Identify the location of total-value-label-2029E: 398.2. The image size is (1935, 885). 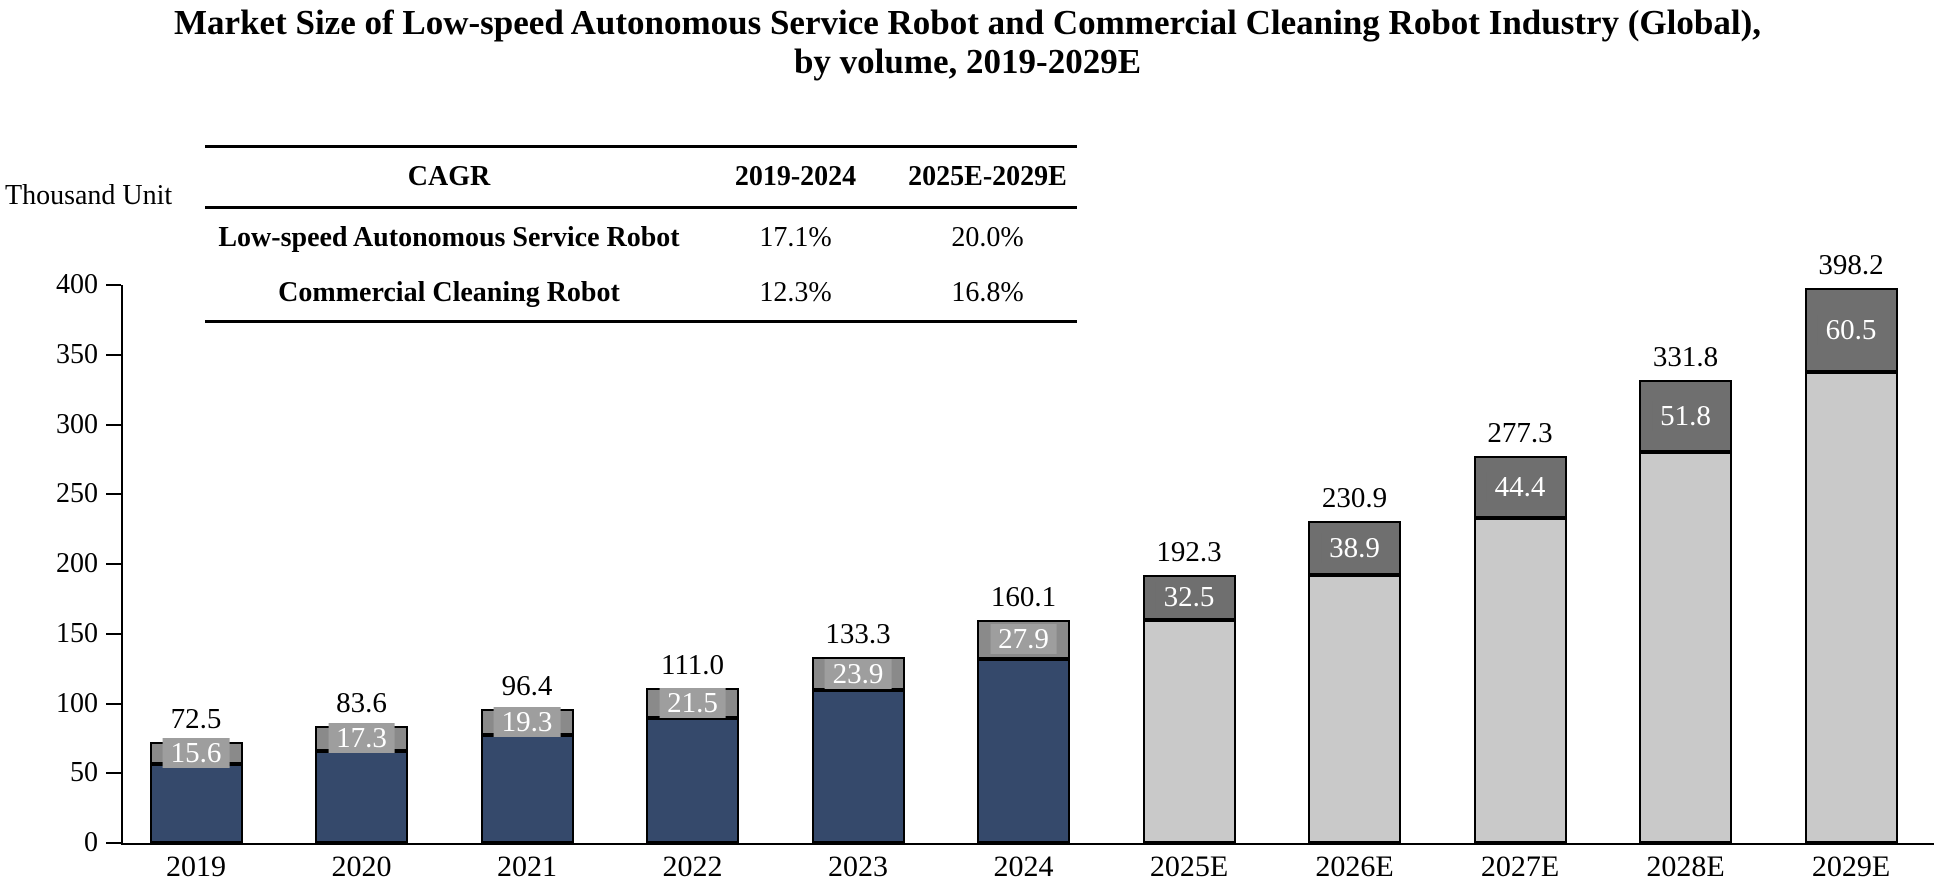
(1851, 264).